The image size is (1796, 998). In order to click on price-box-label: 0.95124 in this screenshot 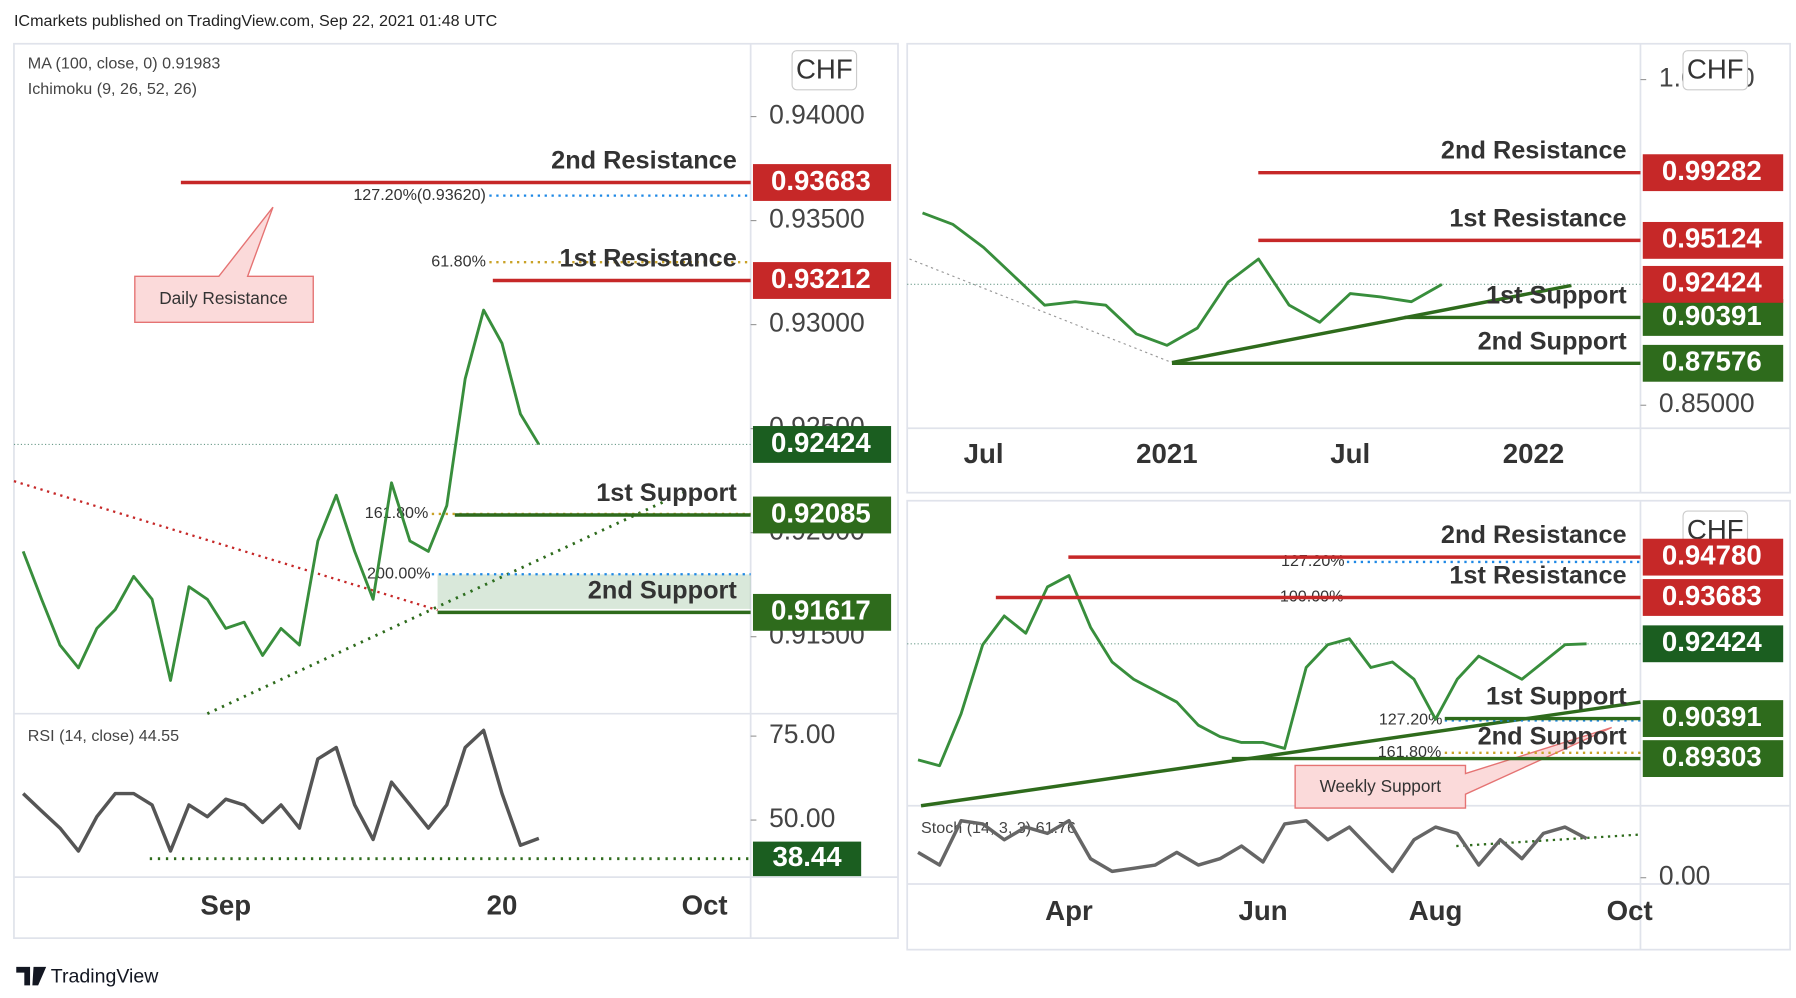, I will do `click(1712, 238)`.